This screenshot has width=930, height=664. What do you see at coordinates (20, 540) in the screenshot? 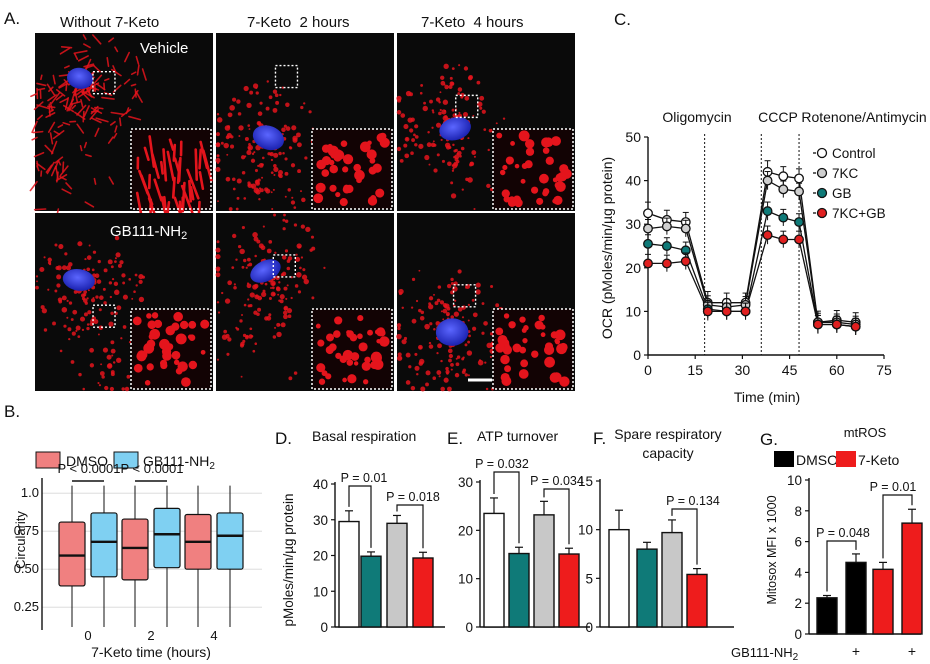
I see `b-y-axis-label: Circularity` at bounding box center [20, 540].